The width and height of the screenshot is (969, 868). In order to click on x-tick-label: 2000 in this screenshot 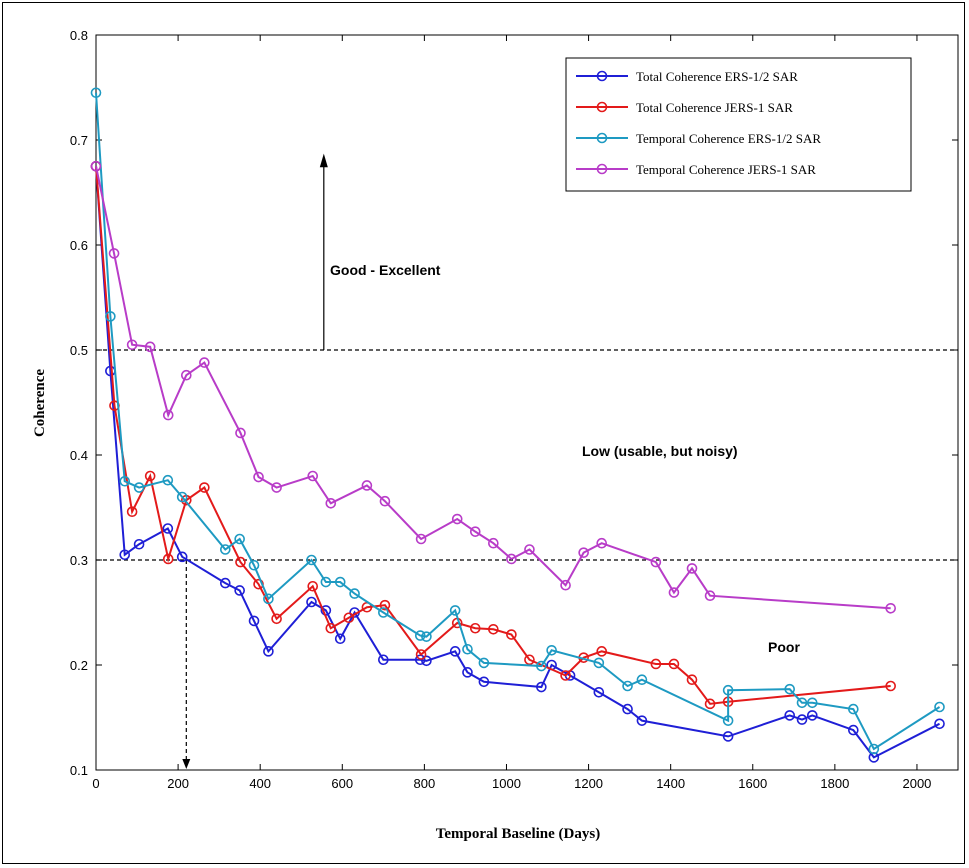, I will do `click(916, 783)`.